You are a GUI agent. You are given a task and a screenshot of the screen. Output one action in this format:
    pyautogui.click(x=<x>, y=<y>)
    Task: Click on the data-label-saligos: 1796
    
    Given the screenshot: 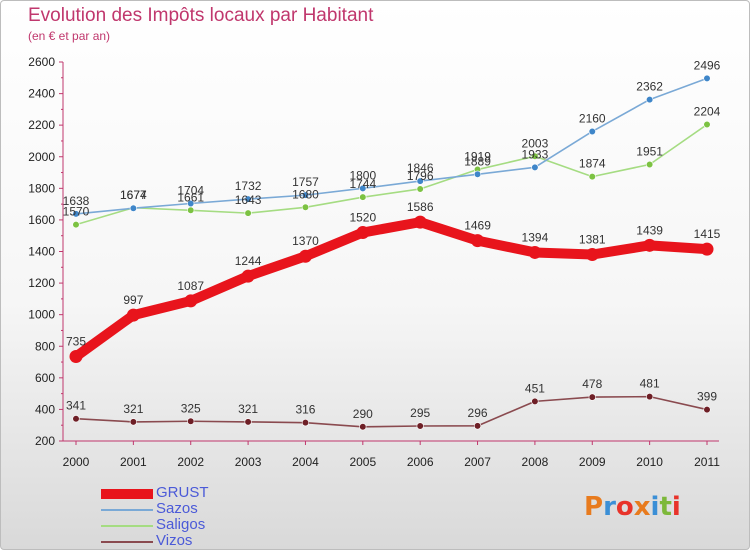 What is the action you would take?
    pyautogui.click(x=420, y=176)
    